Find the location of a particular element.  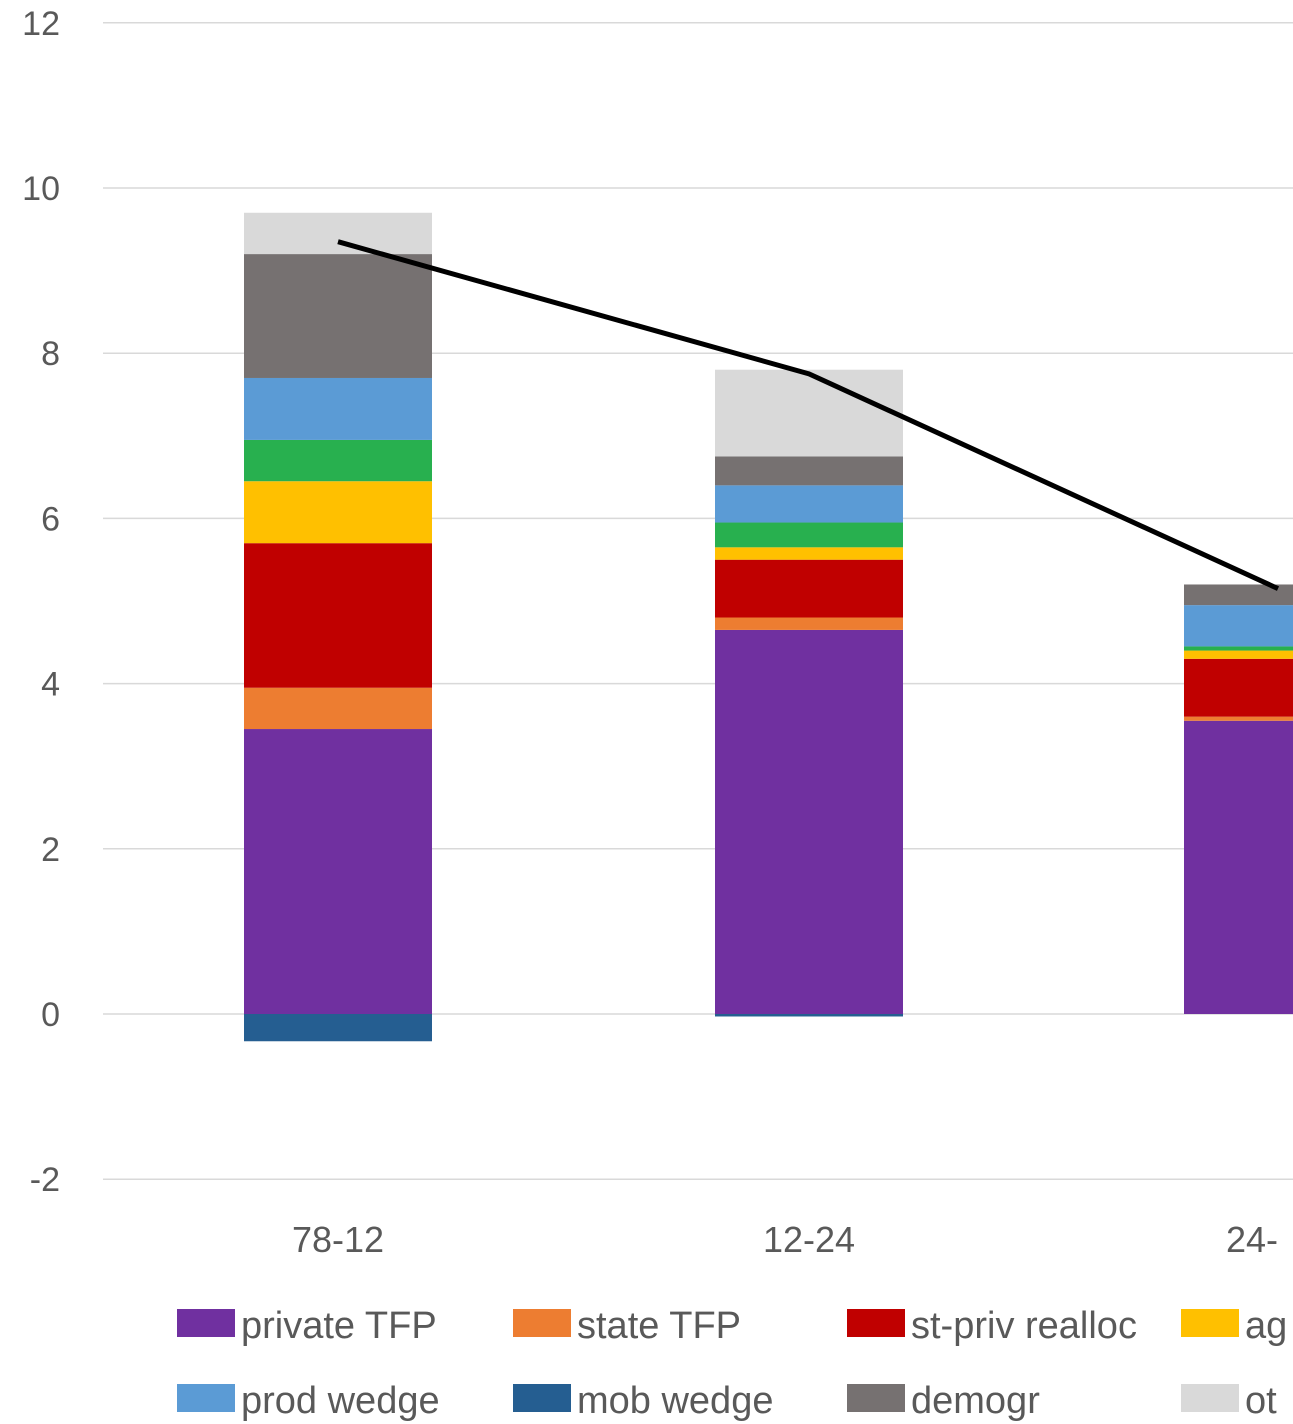

y-tick-label: 2 is located at coordinates (50, 850).